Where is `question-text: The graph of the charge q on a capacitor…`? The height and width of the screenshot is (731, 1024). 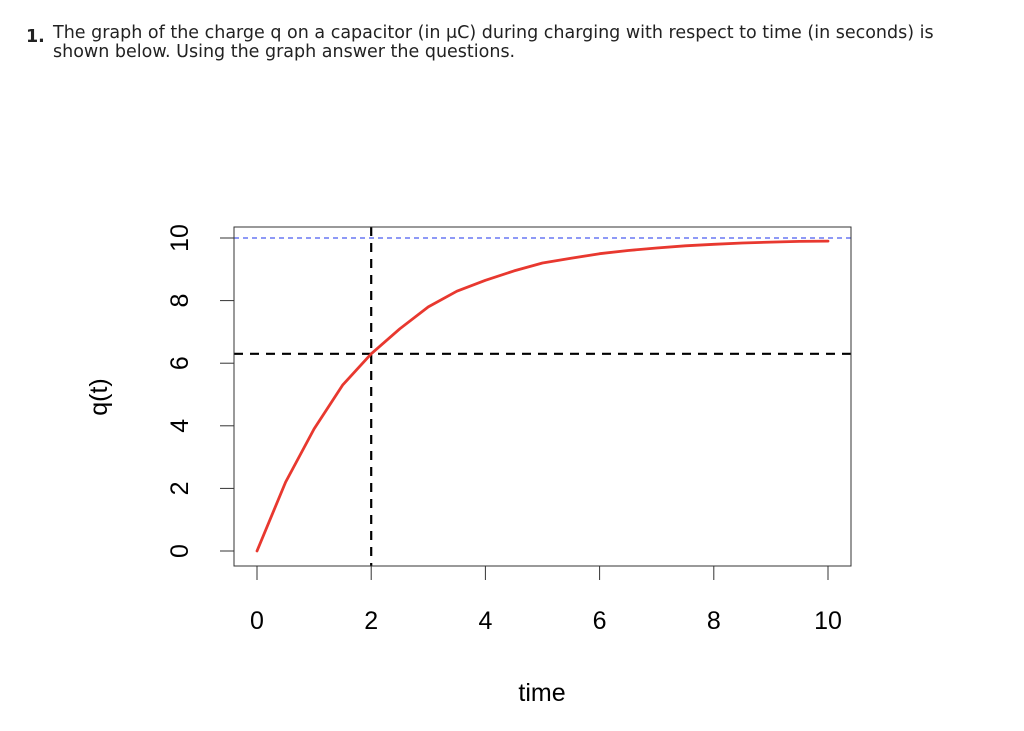 question-text: The graph of the charge q on a capacitor… is located at coordinates (513, 43).